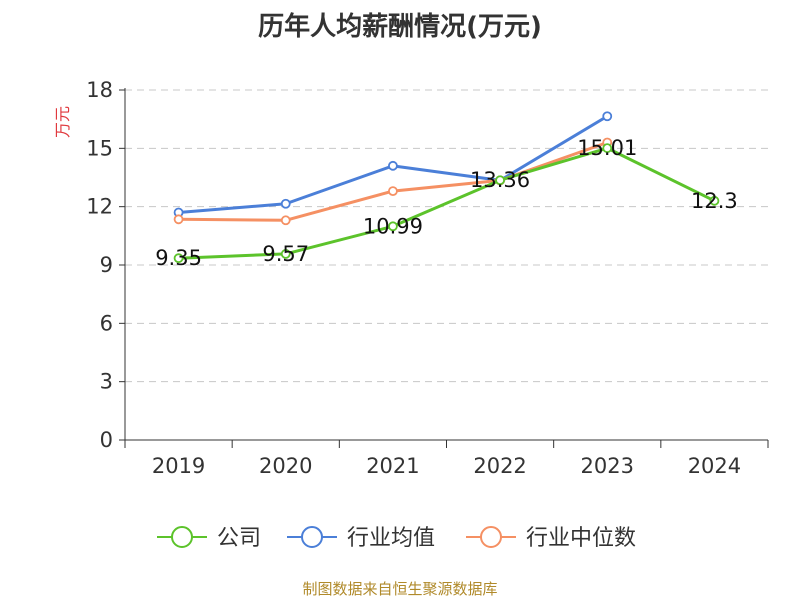  What do you see at coordinates (106, 323) in the screenshot?
I see `y-tick-label: 6` at bounding box center [106, 323].